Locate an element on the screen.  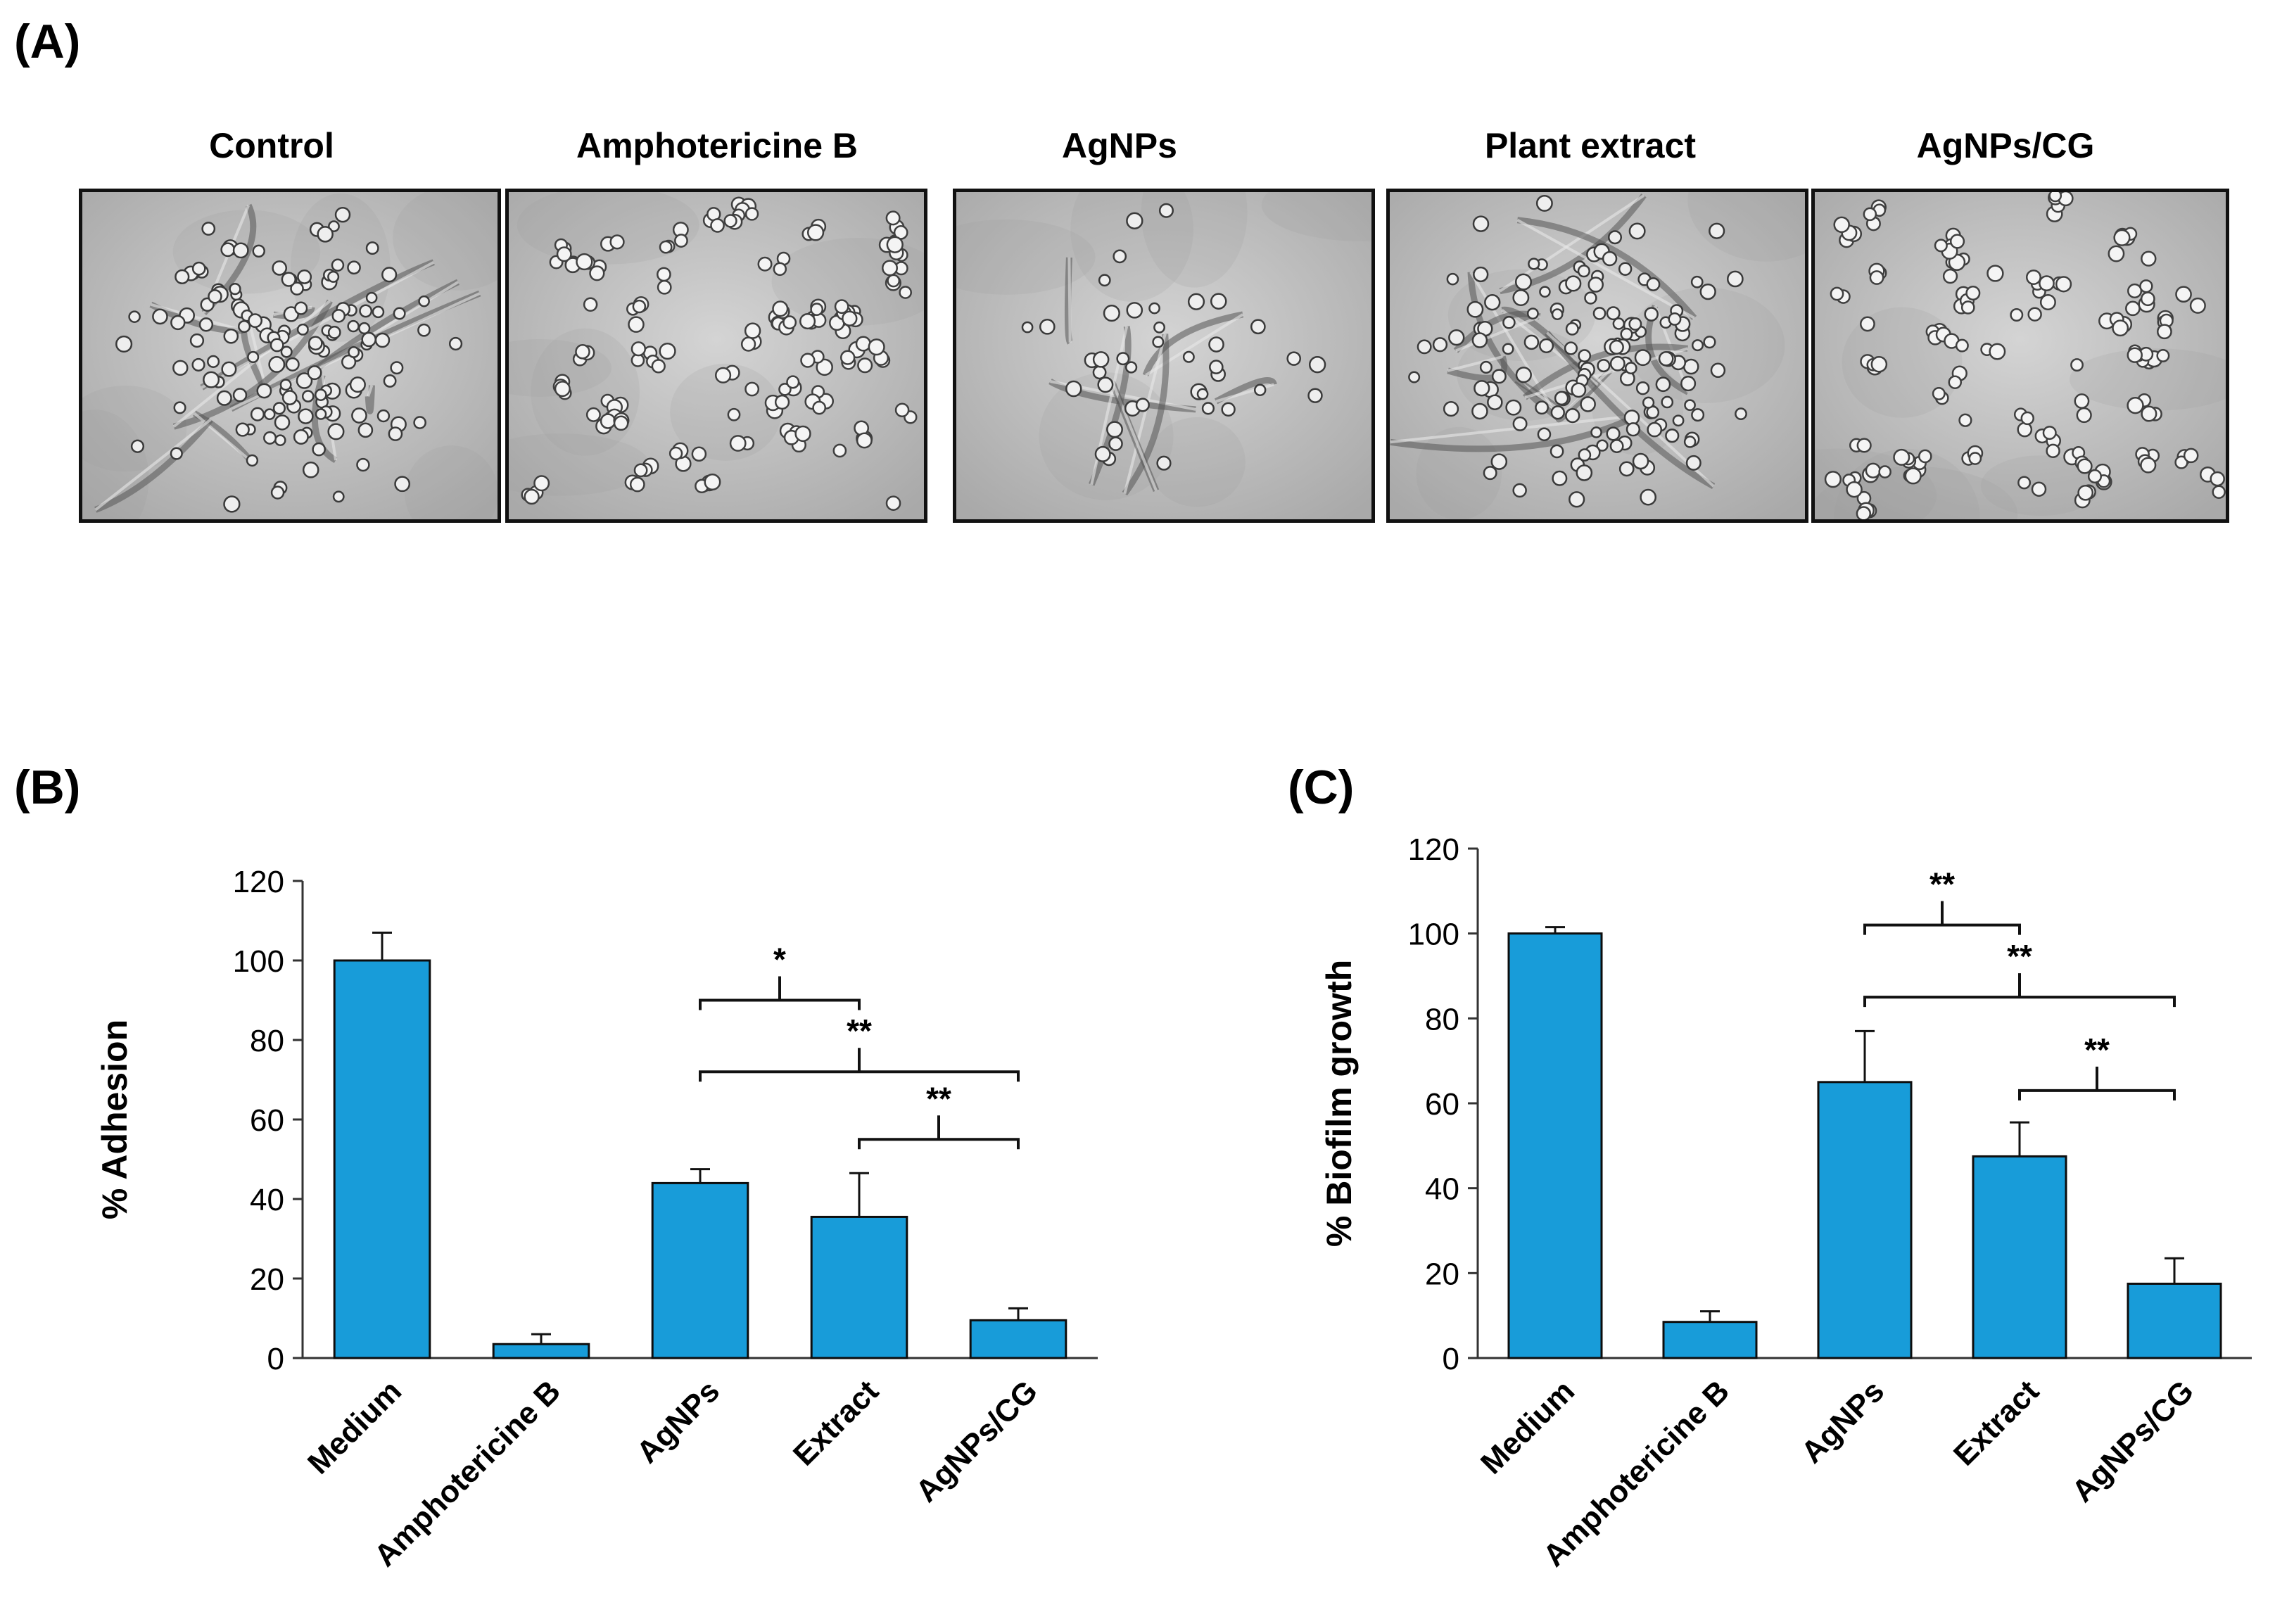
micrograph-control is located at coordinates (290, 356).